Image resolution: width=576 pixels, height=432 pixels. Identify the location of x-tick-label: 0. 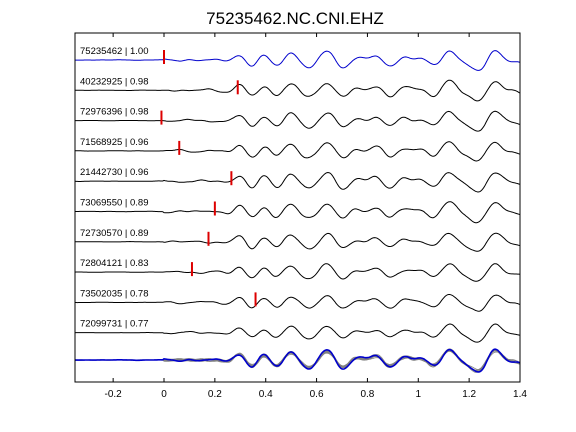
(164, 394).